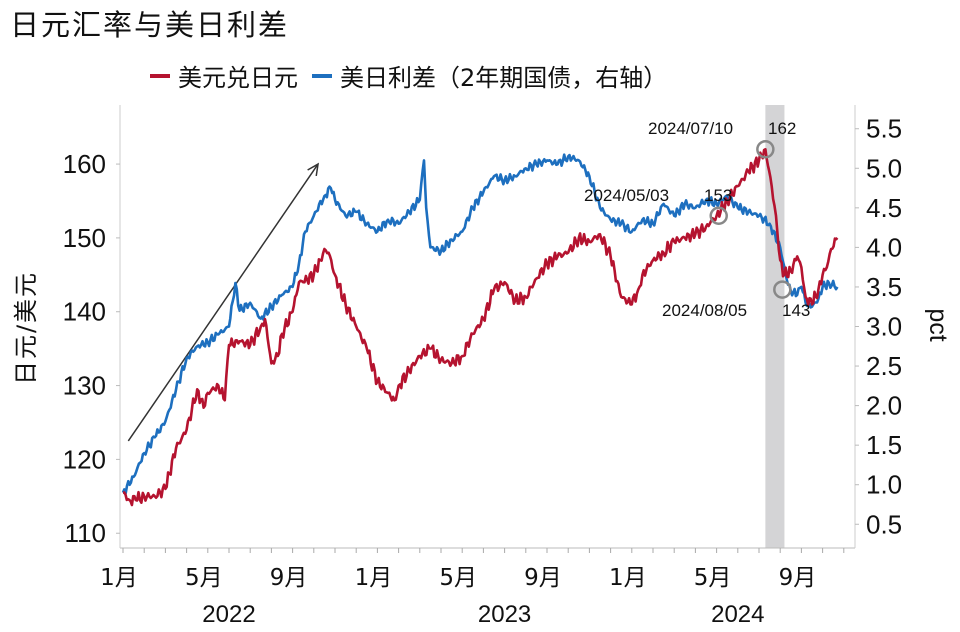 The height and width of the screenshot is (632, 960). I want to click on legend-item-usdjpy: 美元兑日元, so click(224, 75).